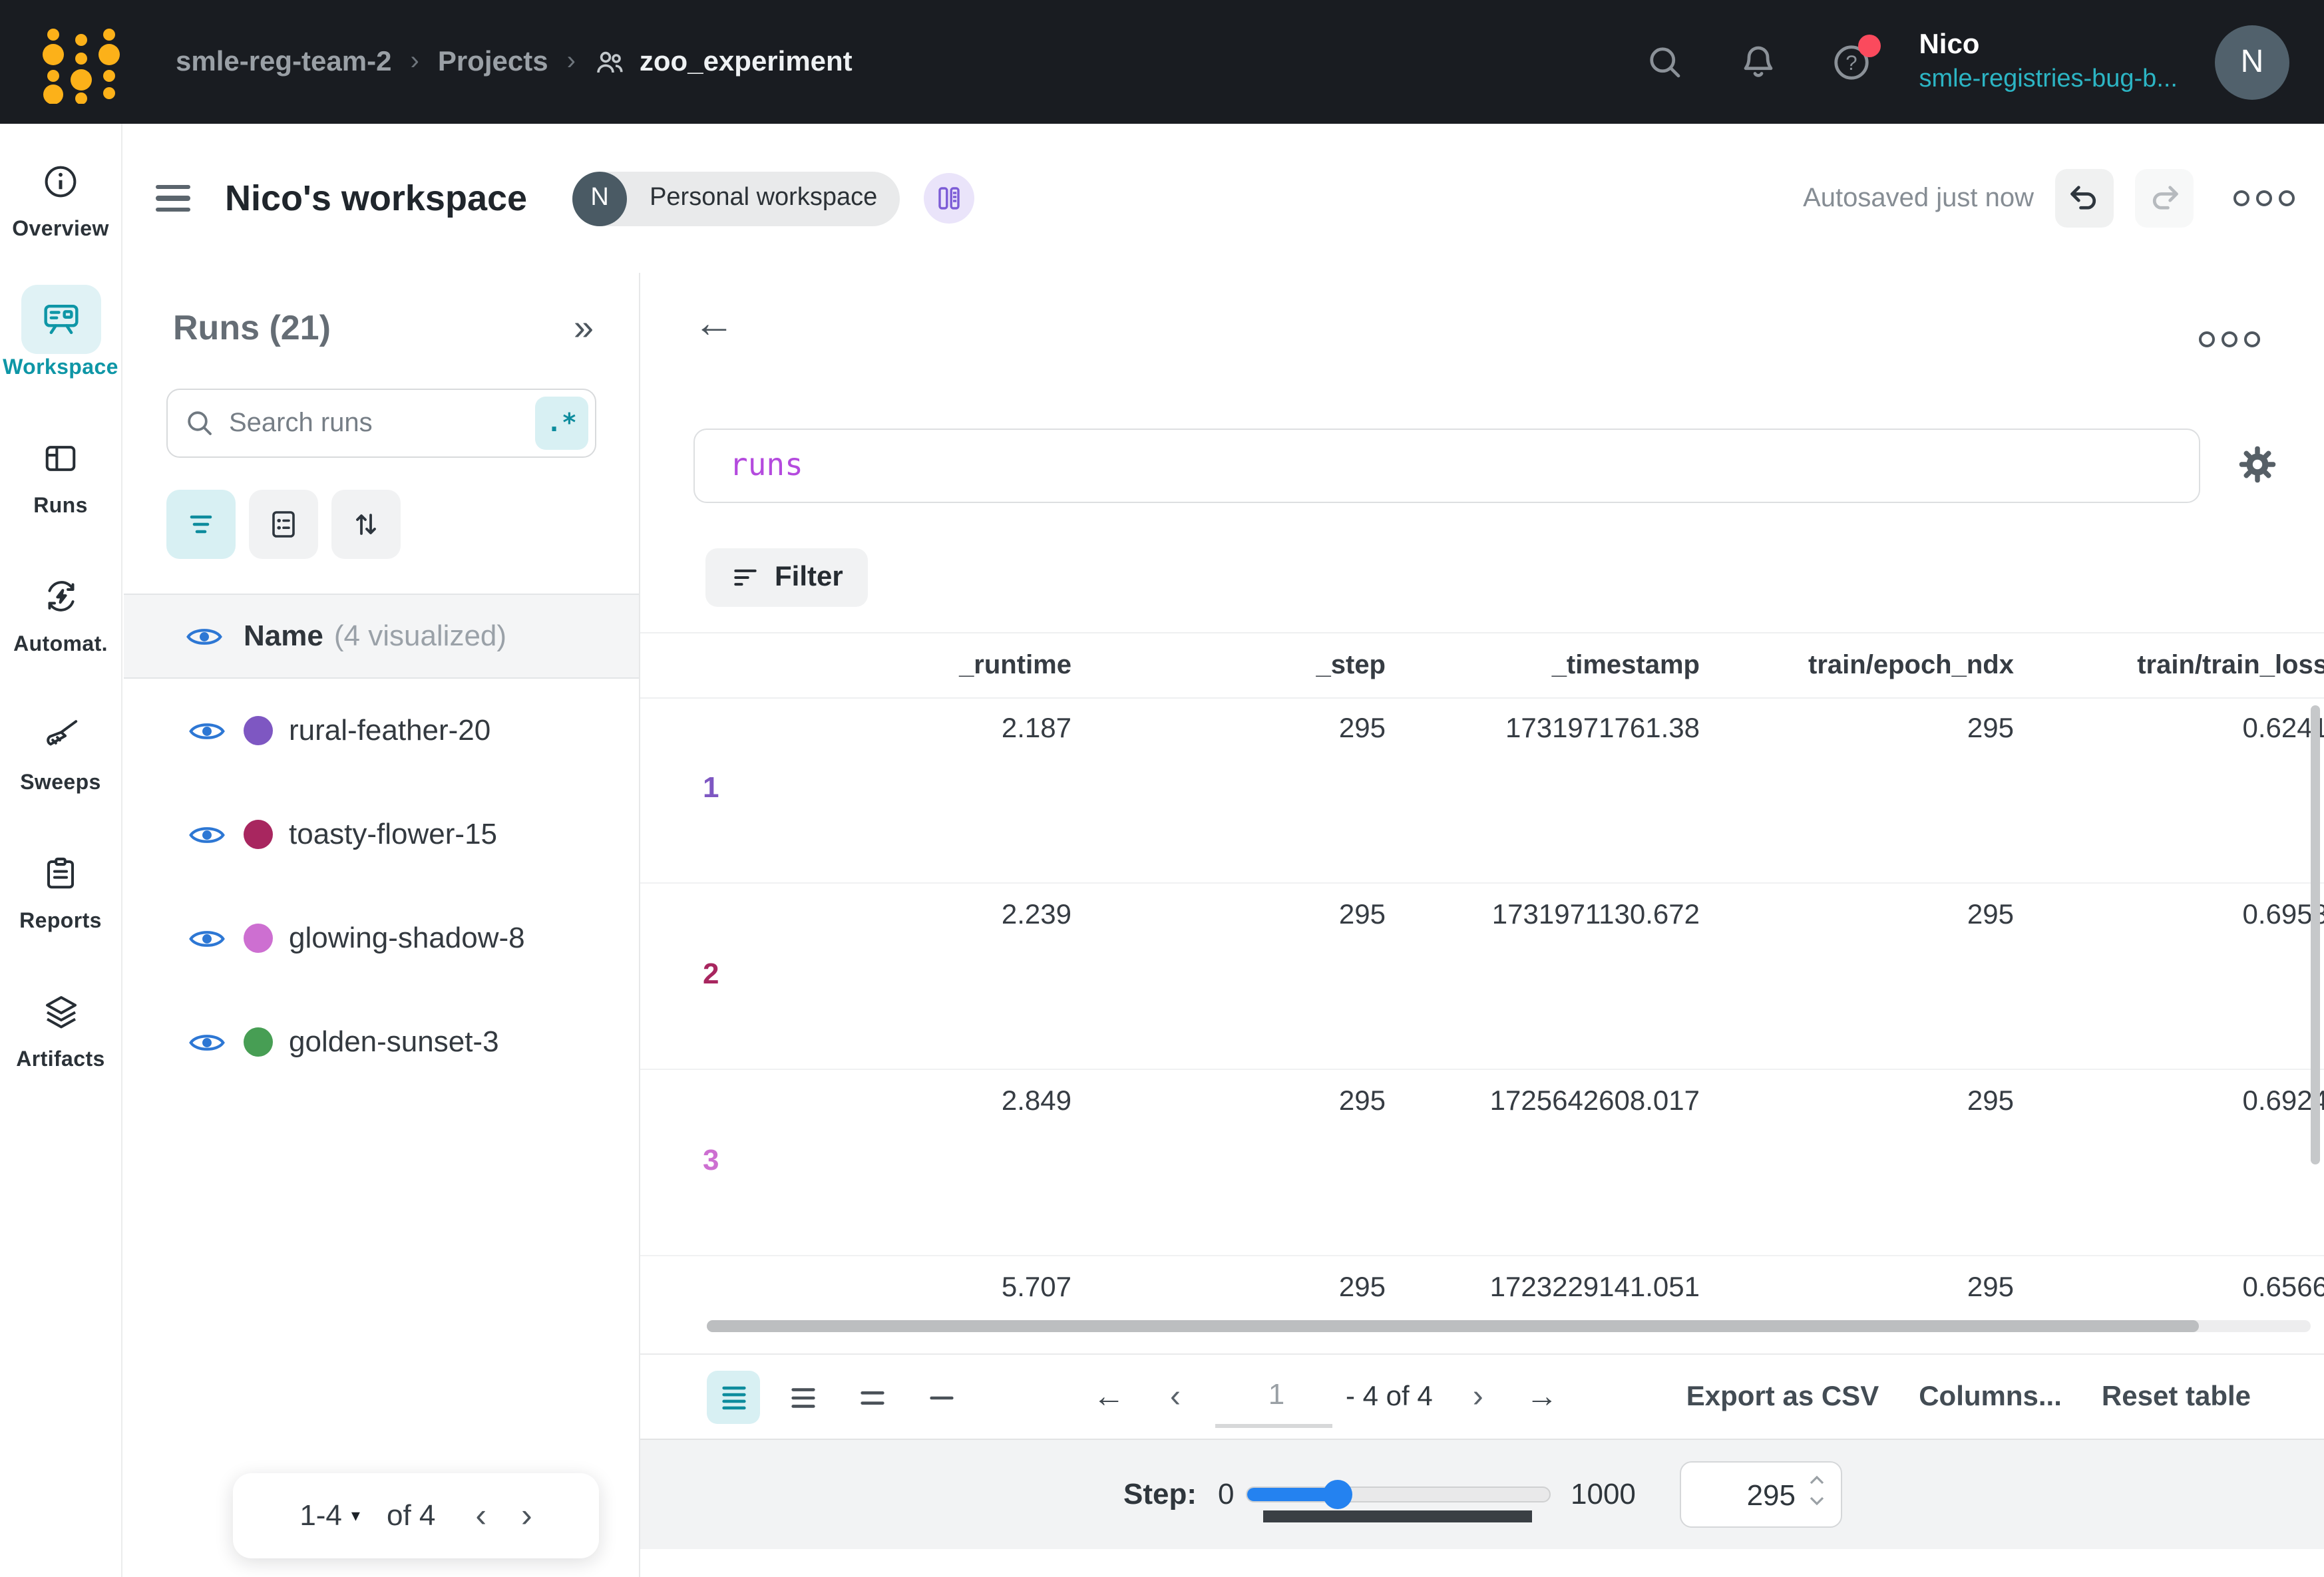 Image resolution: width=2324 pixels, height=1577 pixels. I want to click on runs-panel-controls, so click(381, 524).